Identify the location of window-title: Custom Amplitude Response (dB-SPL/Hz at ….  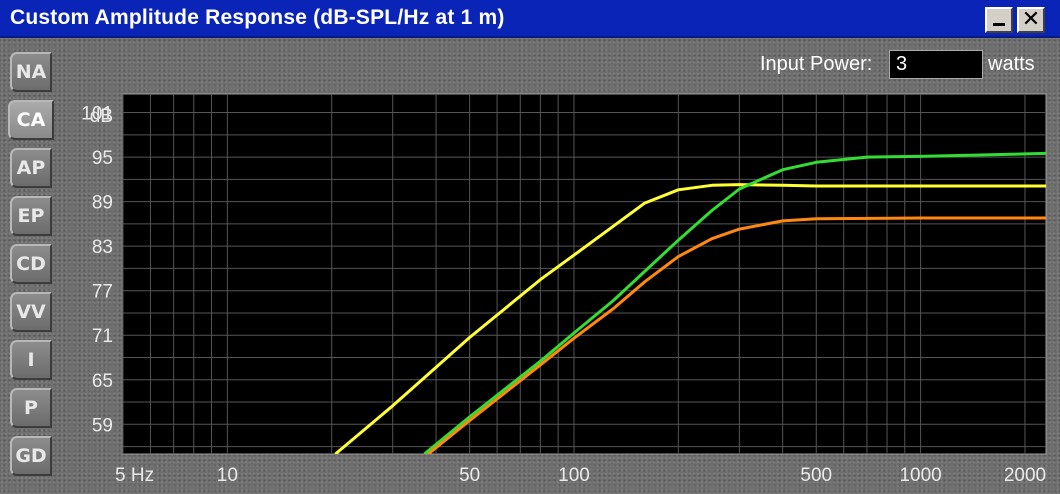
(257, 17).